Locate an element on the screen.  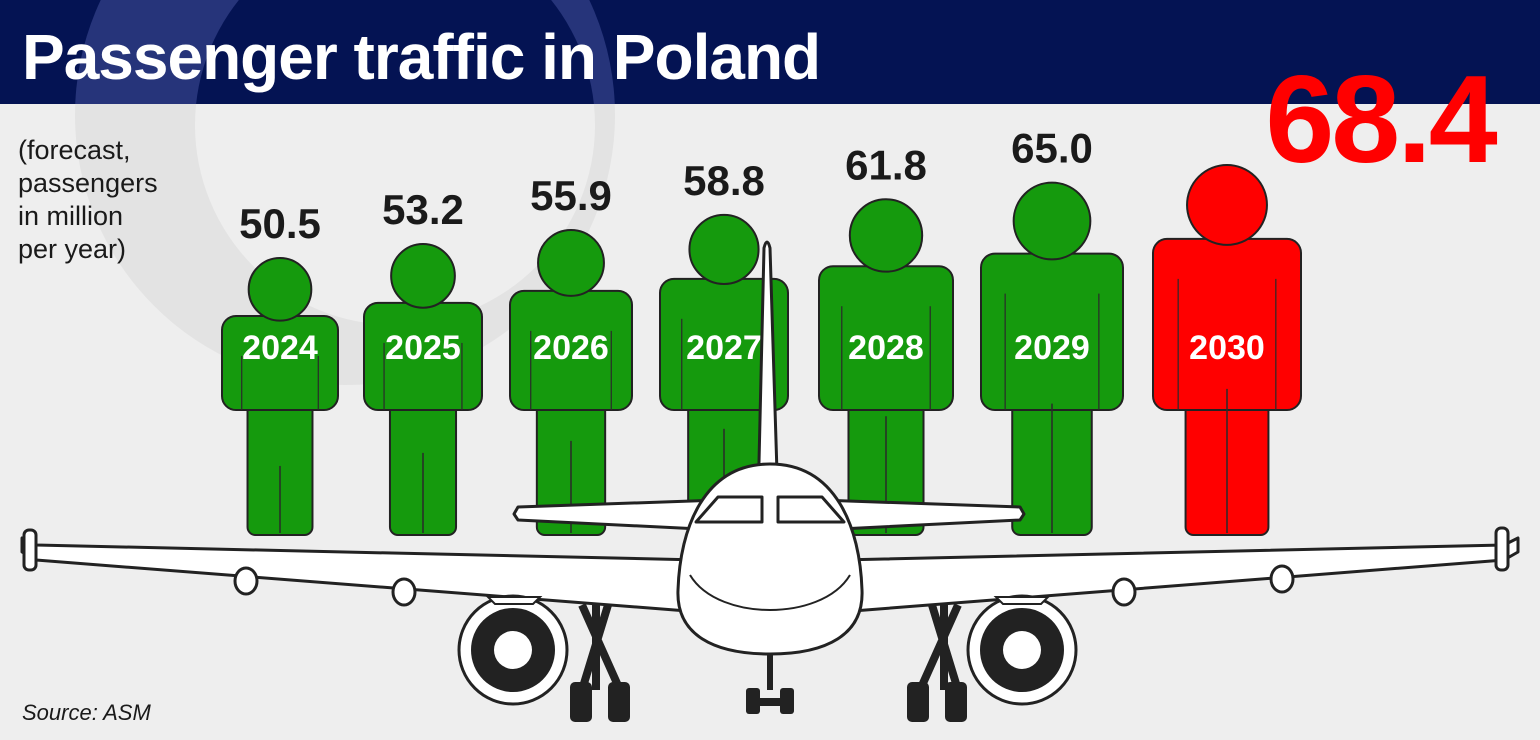
category-label: 2024 is located at coordinates (280, 348).